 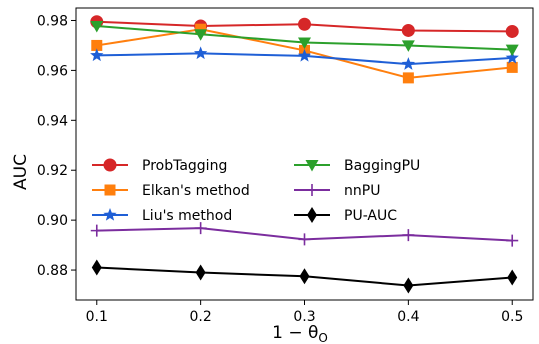 I want to click on x-tick-label: 0.4, so click(x=408, y=317).